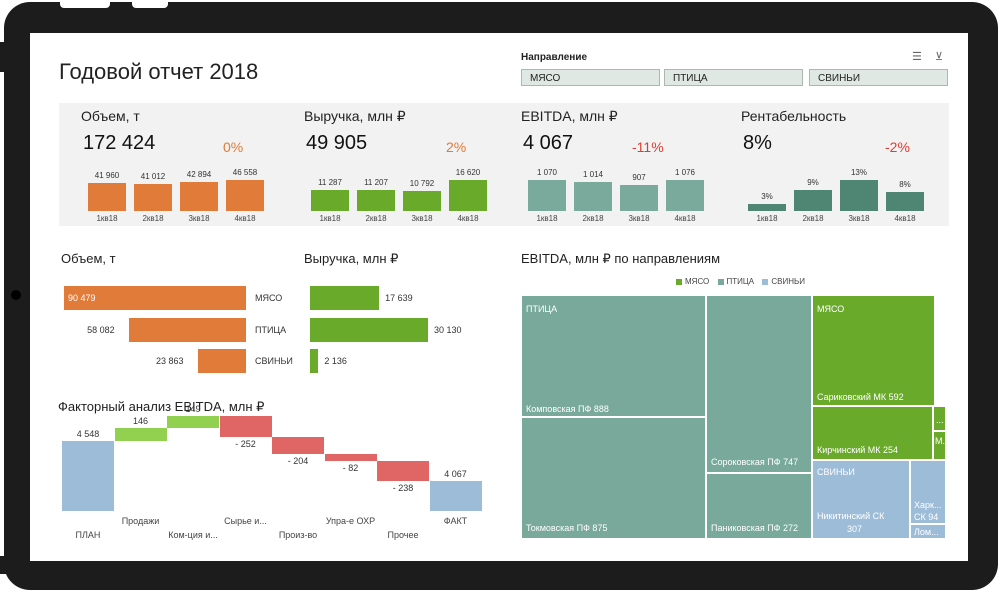 Image resolution: width=1000 pixels, height=593 pixels. What do you see at coordinates (140, 421) in the screenshot?
I see `waterfall-value-label: 146` at bounding box center [140, 421].